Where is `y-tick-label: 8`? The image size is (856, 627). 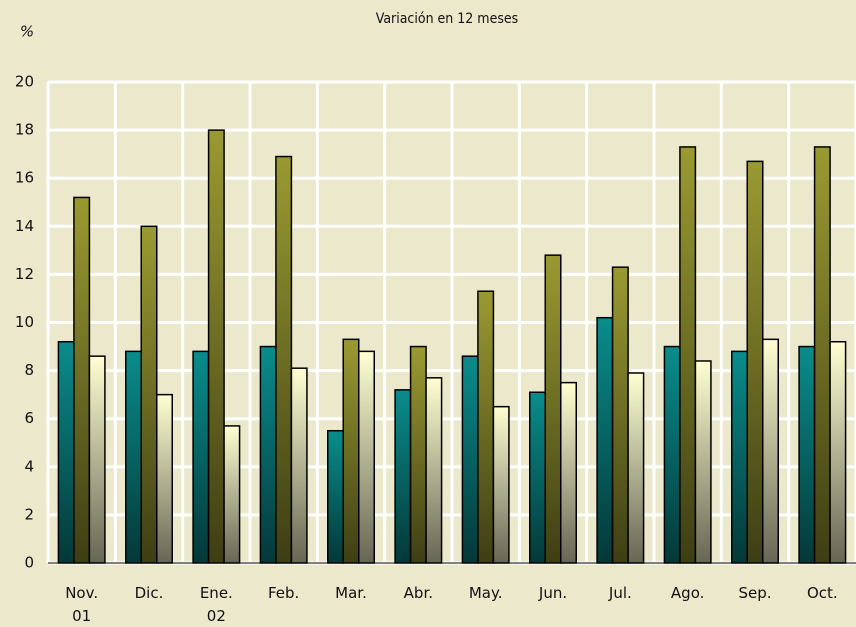
y-tick-label: 8 is located at coordinates (29, 370).